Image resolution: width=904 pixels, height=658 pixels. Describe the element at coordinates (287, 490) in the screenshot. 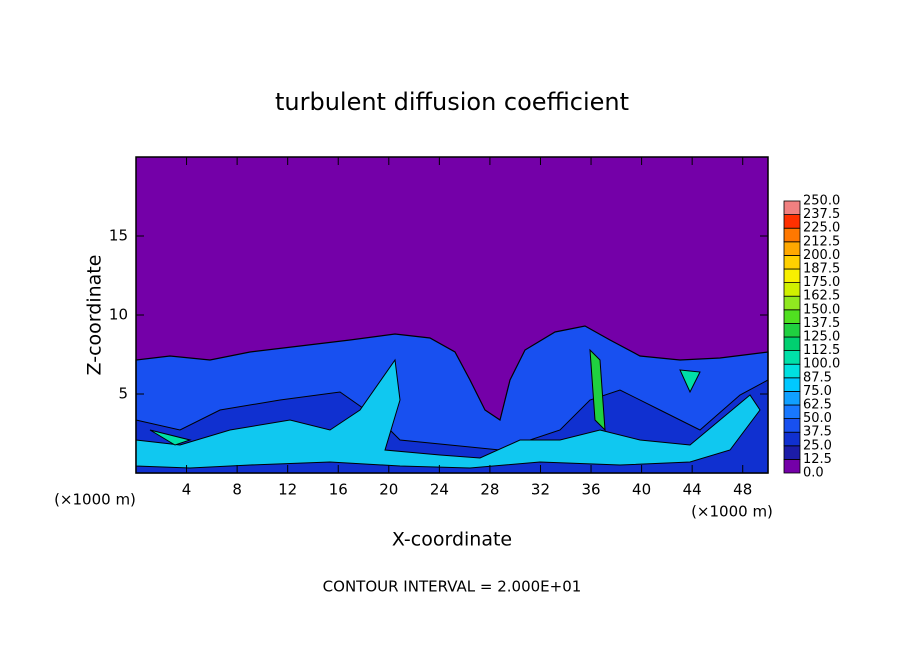

I see `x-tick-label: 12` at that location.